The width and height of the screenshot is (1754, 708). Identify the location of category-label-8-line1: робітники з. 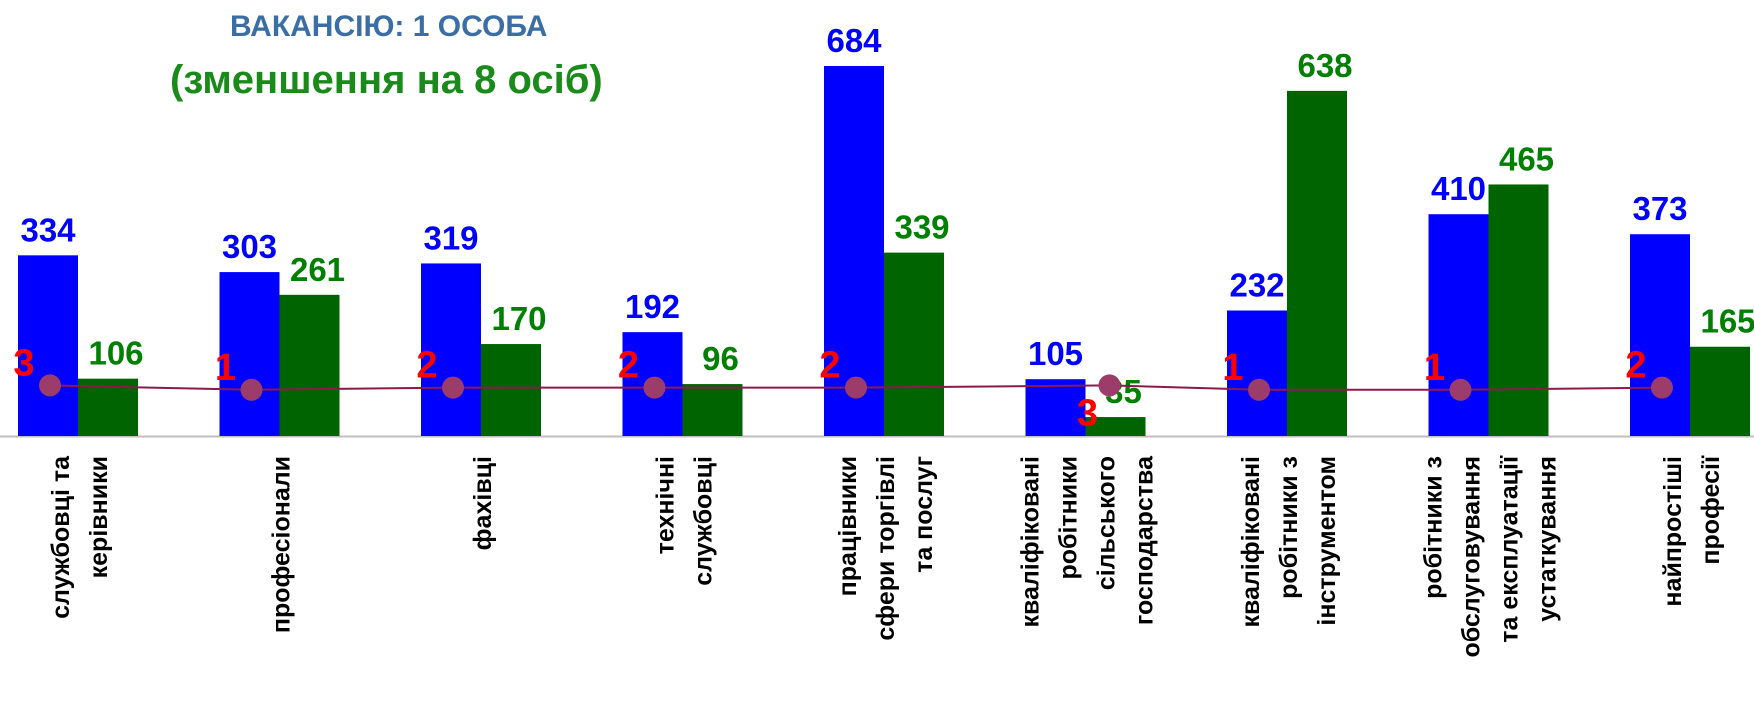
(1434, 527).